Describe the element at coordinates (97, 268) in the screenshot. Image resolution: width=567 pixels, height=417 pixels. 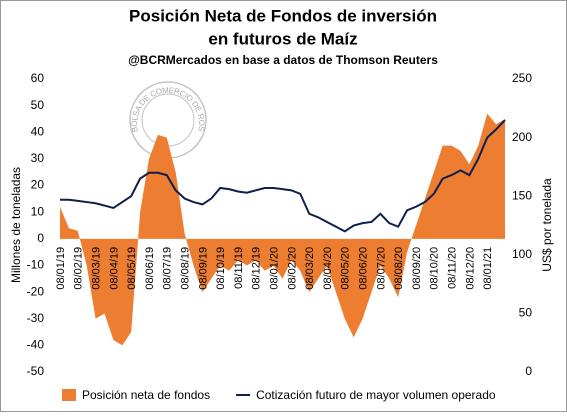
I see `x-tick-label: 08/03/19` at that location.